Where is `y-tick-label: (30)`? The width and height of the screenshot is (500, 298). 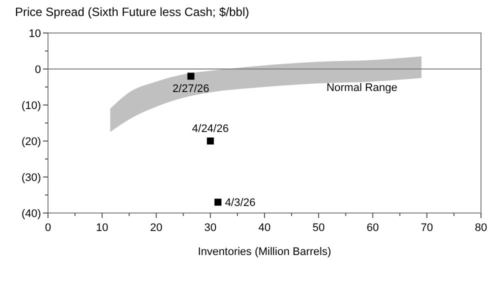
y-tick-label: (30) is located at coordinates (31, 178).